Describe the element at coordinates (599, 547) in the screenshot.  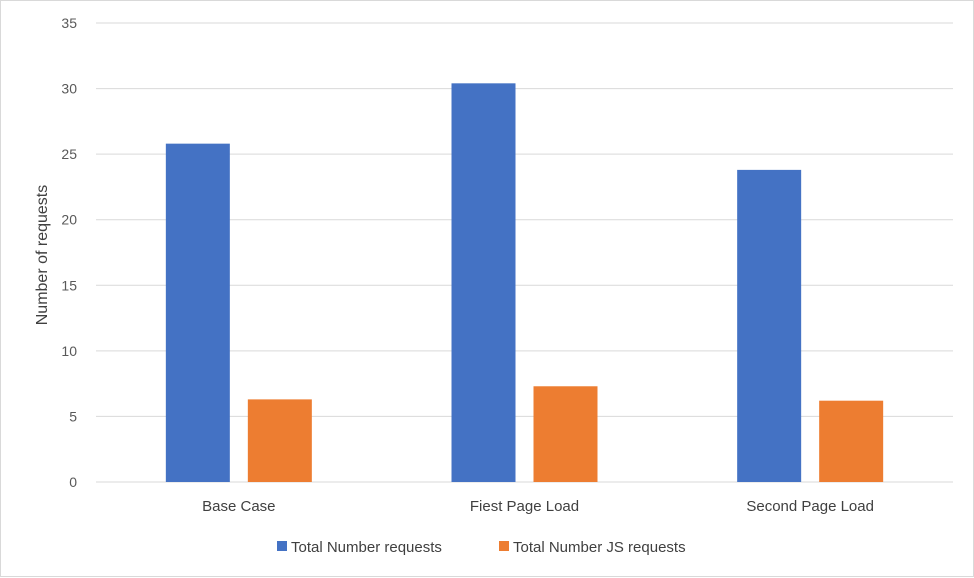
I see `legend-label-1: Total Number JS requests` at that location.